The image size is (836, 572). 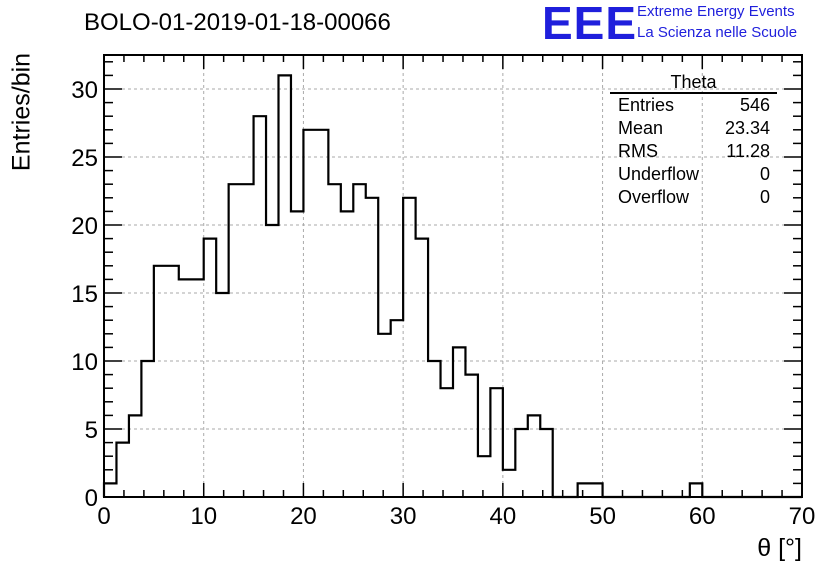 What do you see at coordinates (590, 24) in the screenshot?
I see `eee-logo: EEE` at bounding box center [590, 24].